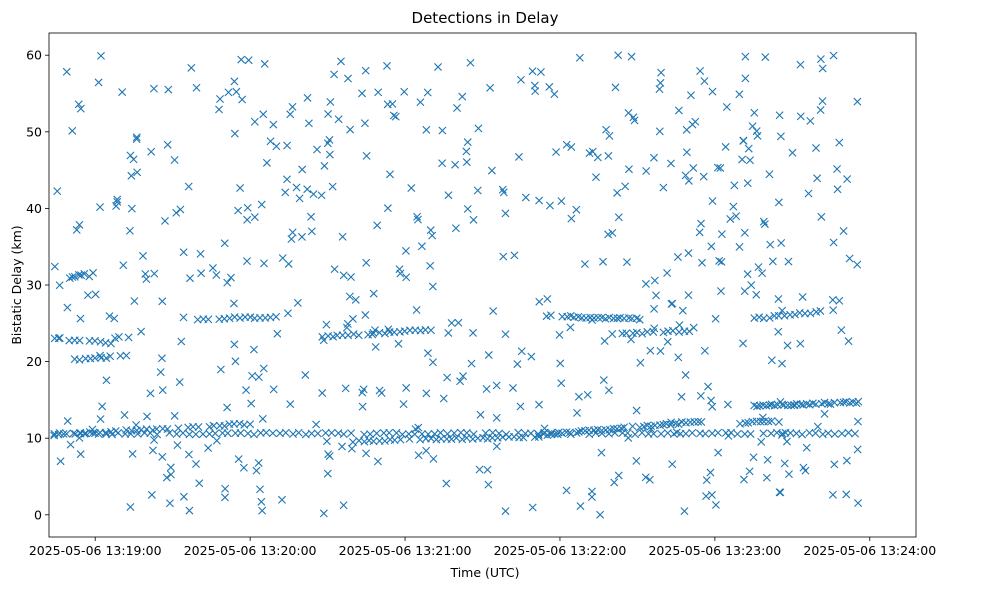 The image size is (989, 590). I want to click on y-tick-label: 50, so click(34, 131).